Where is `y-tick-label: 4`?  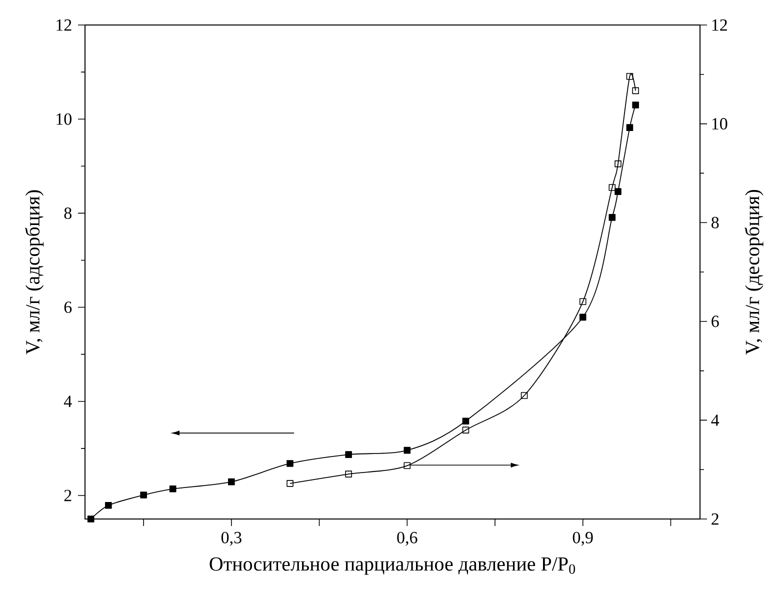 y-tick-label: 4 is located at coordinates (68, 401).